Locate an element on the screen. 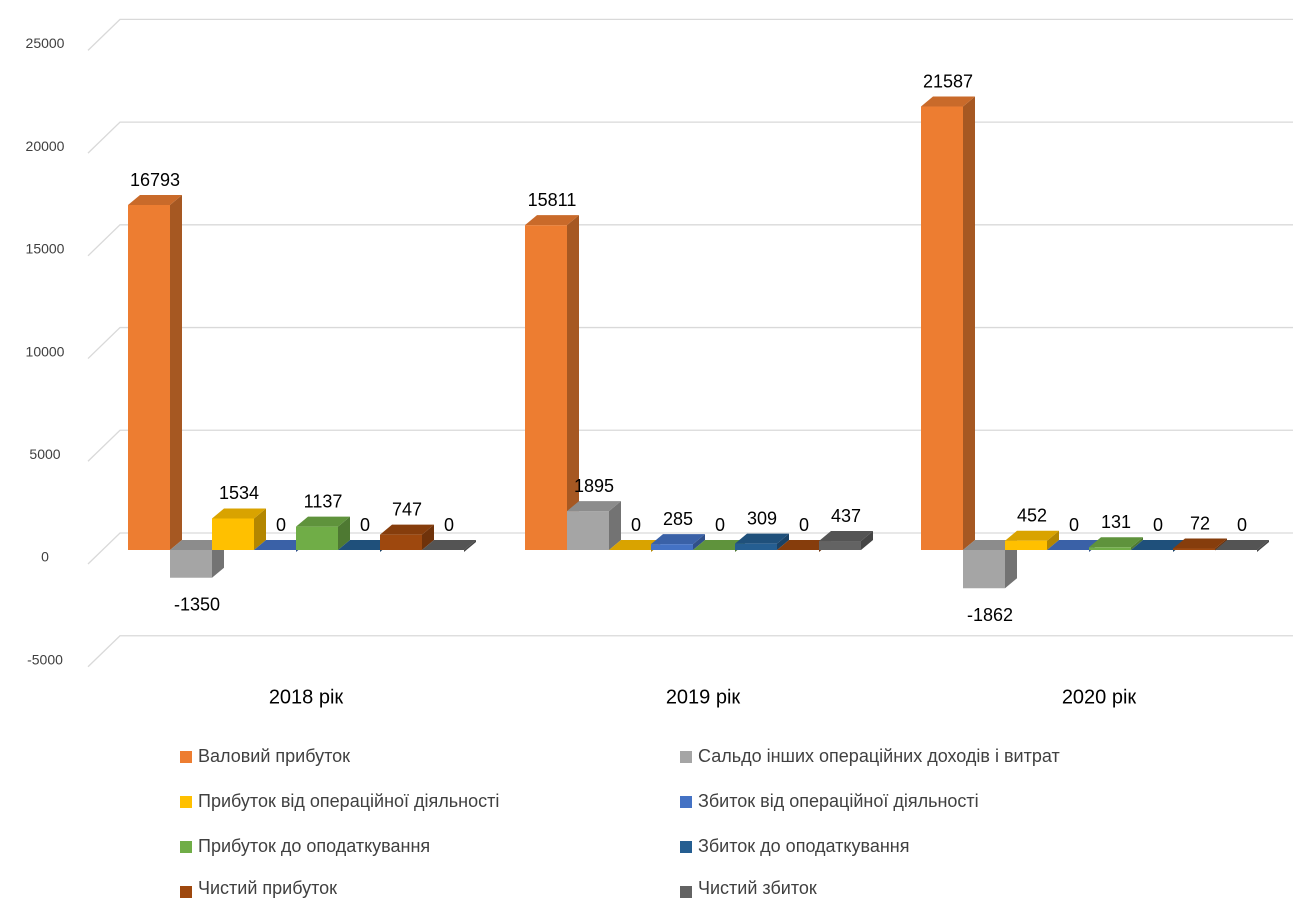  y-tick-label: 10000 is located at coordinates (45, 351).